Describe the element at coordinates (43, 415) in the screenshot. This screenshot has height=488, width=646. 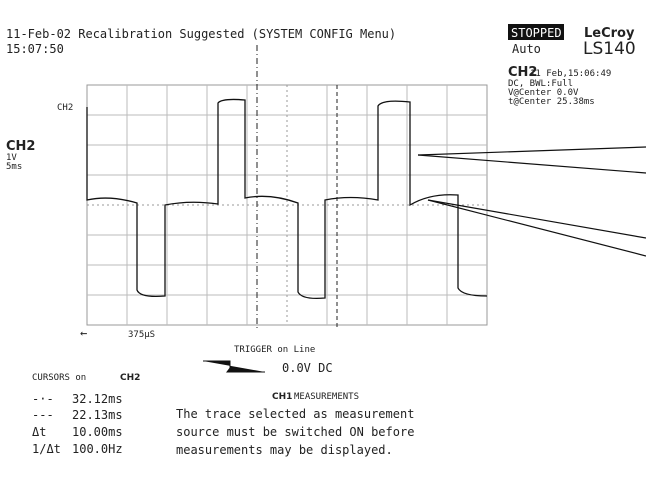
I see `cursor-symbol: ---` at that location.